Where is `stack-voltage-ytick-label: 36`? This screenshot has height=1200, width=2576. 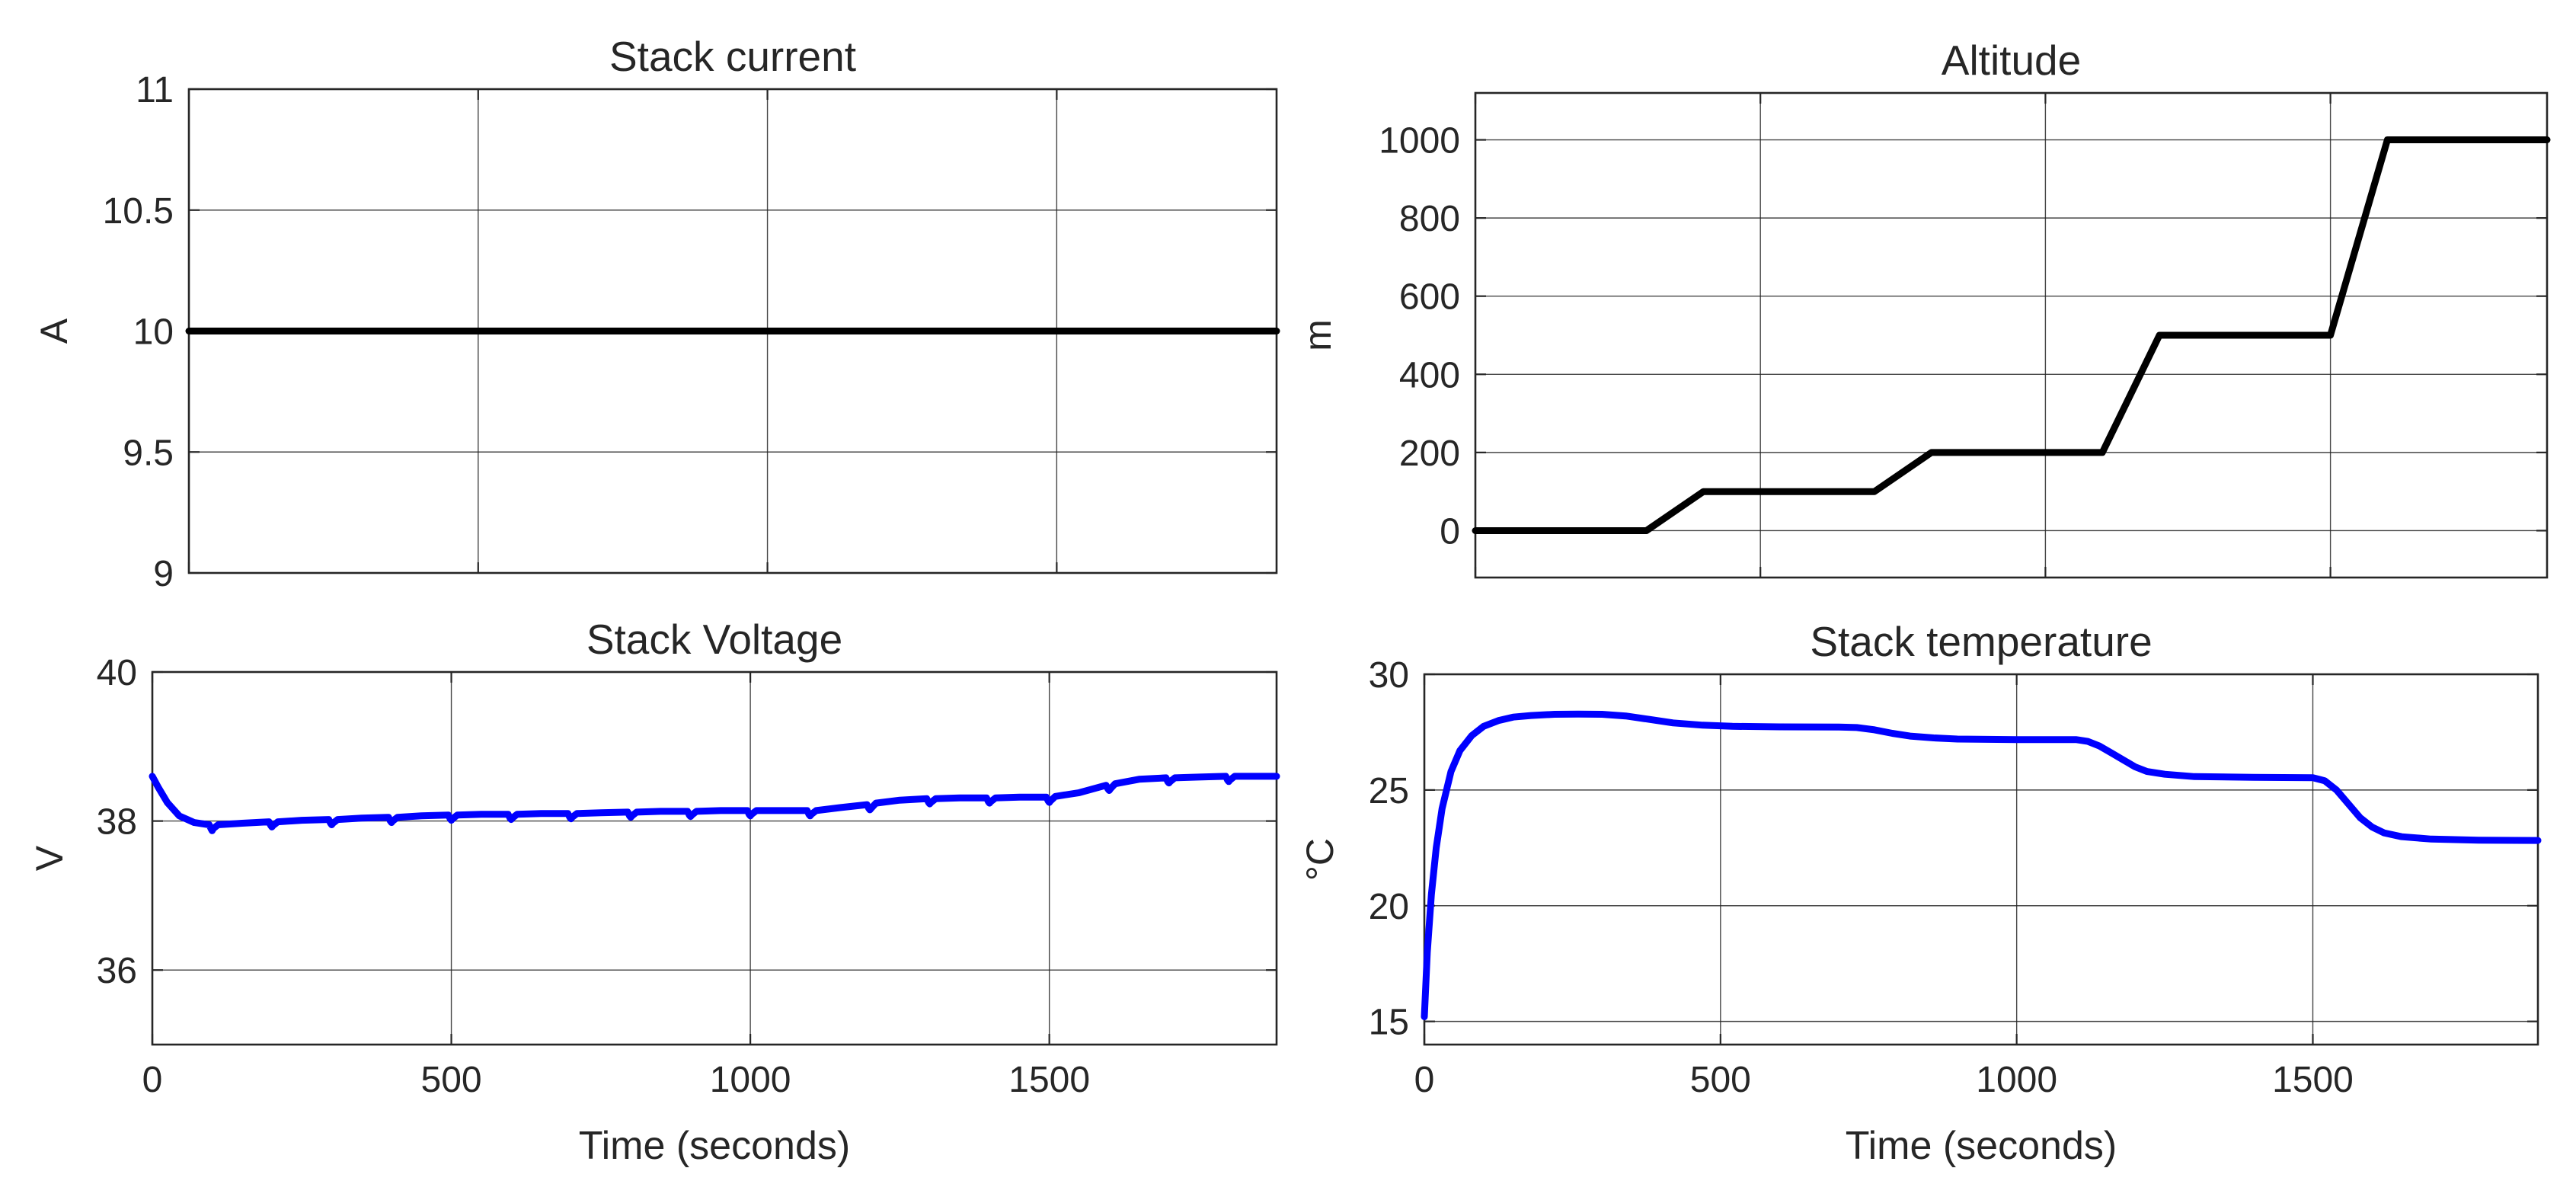 stack-voltage-ytick-label: 36 is located at coordinates (117, 971).